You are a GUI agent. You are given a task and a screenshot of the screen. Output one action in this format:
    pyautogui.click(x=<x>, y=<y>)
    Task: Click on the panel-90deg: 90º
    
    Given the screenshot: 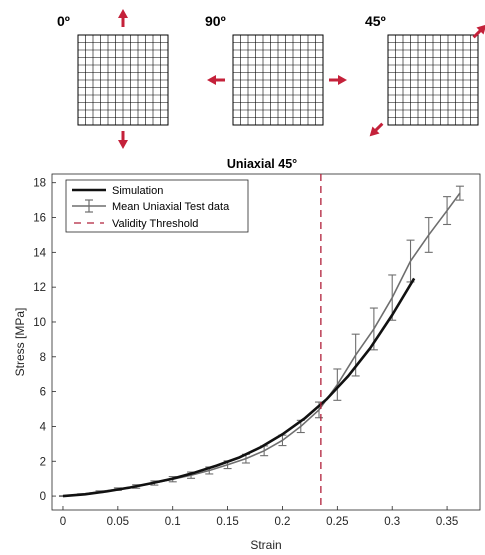 What is the action you would take?
    pyautogui.click(x=276, y=69)
    